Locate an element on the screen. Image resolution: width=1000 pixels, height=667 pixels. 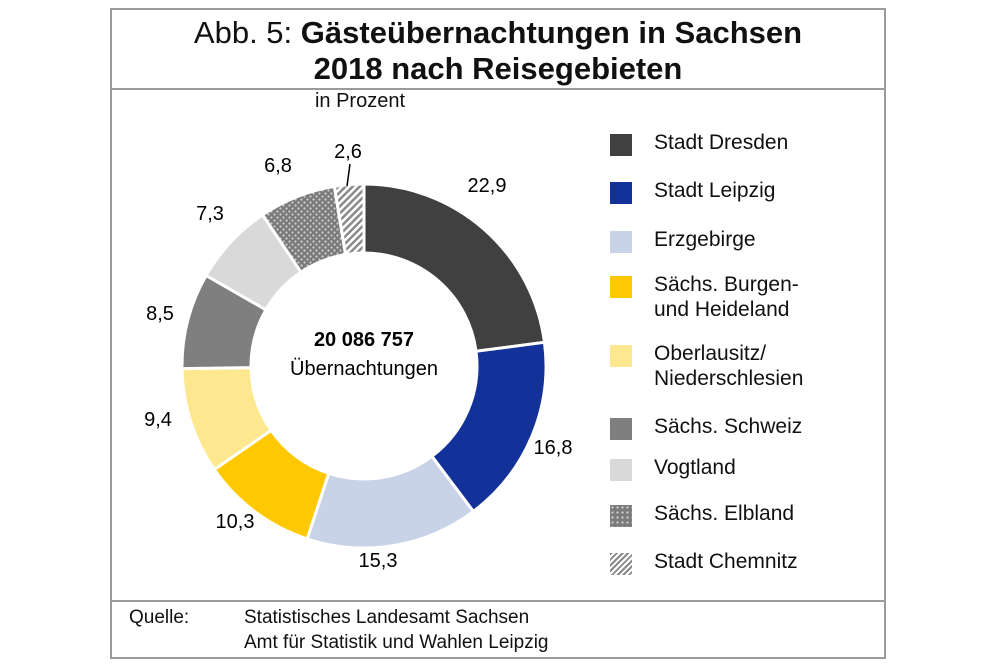
data-label: 6,8 is located at coordinates (278, 166).